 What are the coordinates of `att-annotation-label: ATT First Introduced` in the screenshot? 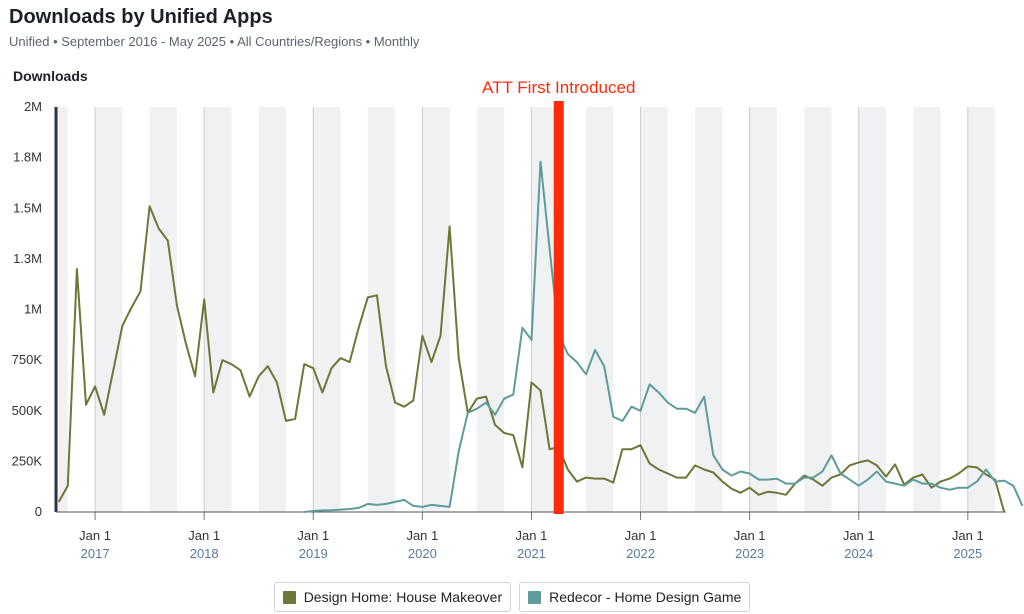 It's located at (558, 87).